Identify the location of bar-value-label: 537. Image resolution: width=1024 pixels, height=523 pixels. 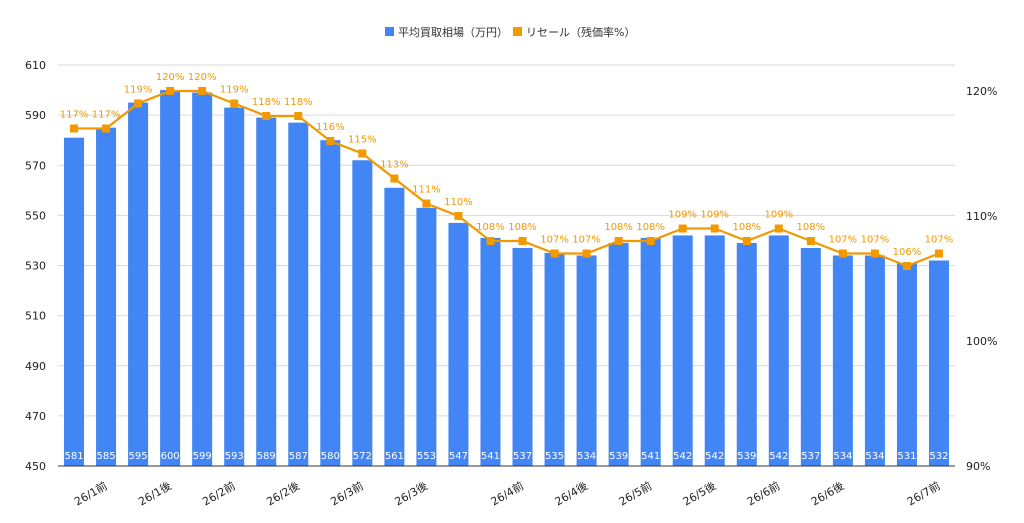
(522, 456).